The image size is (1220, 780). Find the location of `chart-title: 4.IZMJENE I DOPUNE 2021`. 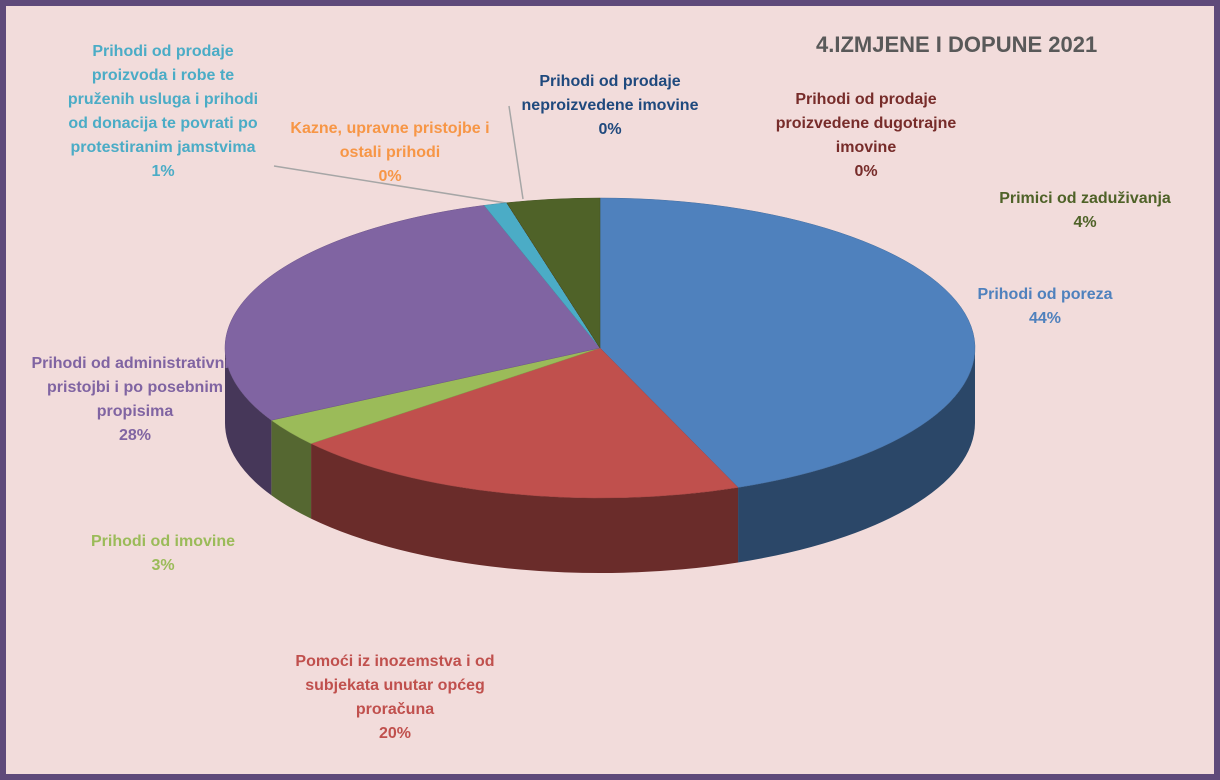

chart-title: 4.IZMJENE I DOPUNE 2021 is located at coordinates (957, 44).